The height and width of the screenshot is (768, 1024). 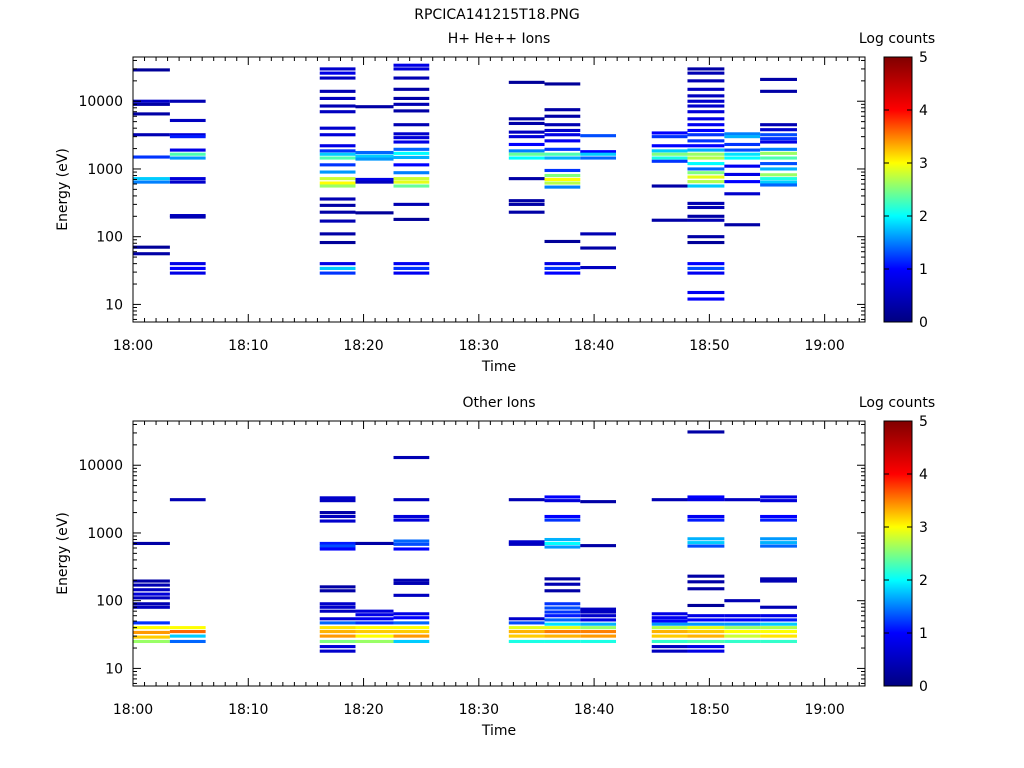 I want to click on x-tick-label: 18:40, so click(x=594, y=710).